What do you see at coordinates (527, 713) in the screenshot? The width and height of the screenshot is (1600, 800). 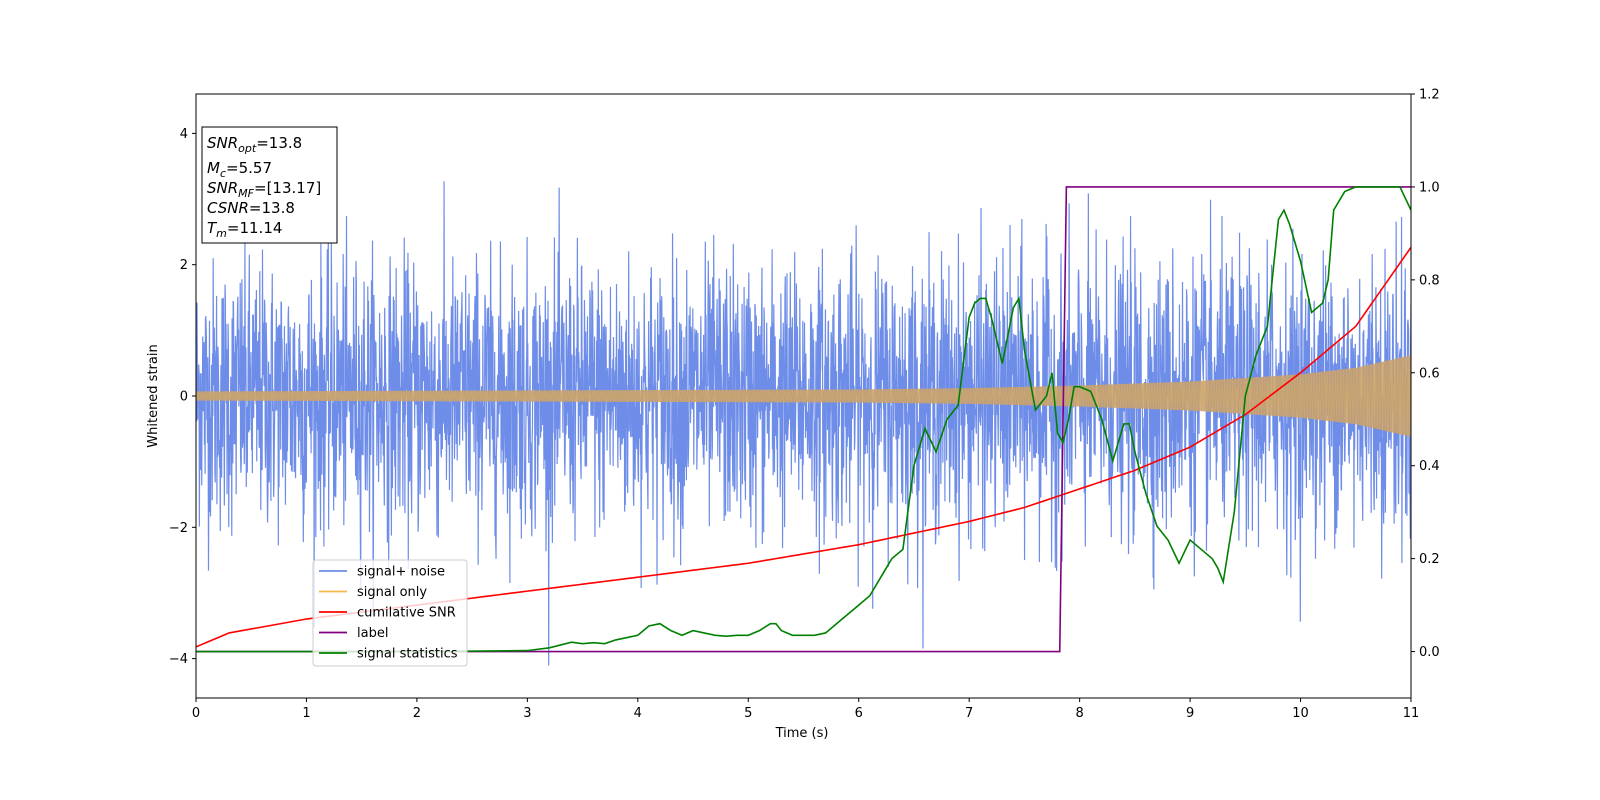 I see `x-tick-label: 3` at bounding box center [527, 713].